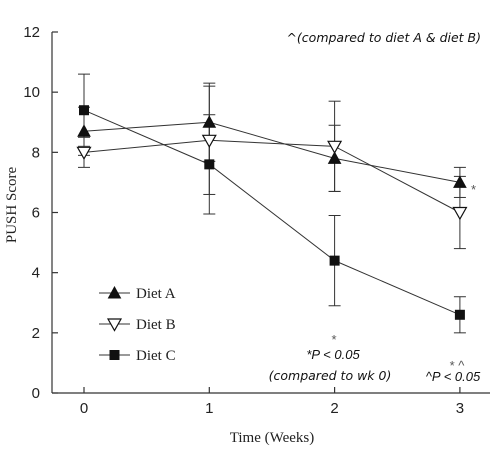 The height and width of the screenshot is (462, 490). What do you see at coordinates (272, 438) in the screenshot?
I see `x-axis-label: Time (Weeks)` at bounding box center [272, 438].